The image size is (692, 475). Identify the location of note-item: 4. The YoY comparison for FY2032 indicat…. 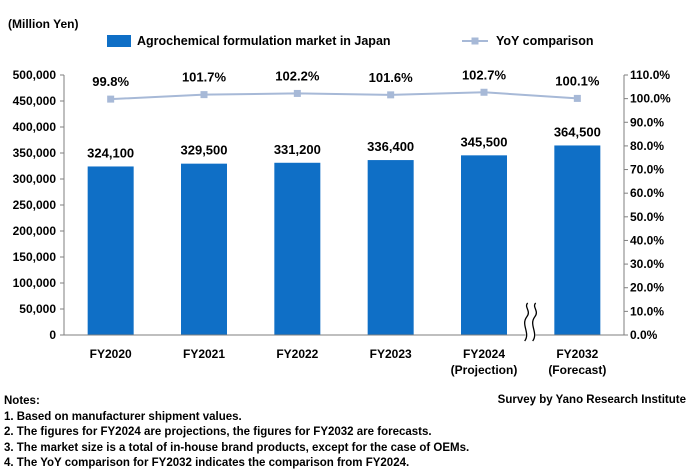
(207, 463).